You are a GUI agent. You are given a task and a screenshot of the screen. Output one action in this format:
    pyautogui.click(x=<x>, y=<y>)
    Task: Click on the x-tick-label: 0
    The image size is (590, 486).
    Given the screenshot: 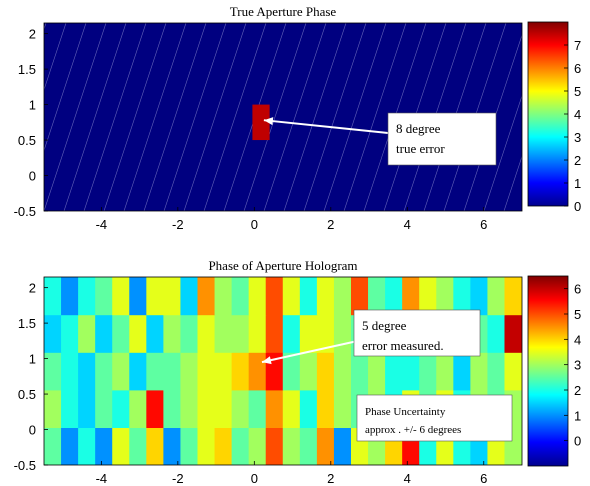 What is the action you would take?
    pyautogui.click(x=254, y=224)
    